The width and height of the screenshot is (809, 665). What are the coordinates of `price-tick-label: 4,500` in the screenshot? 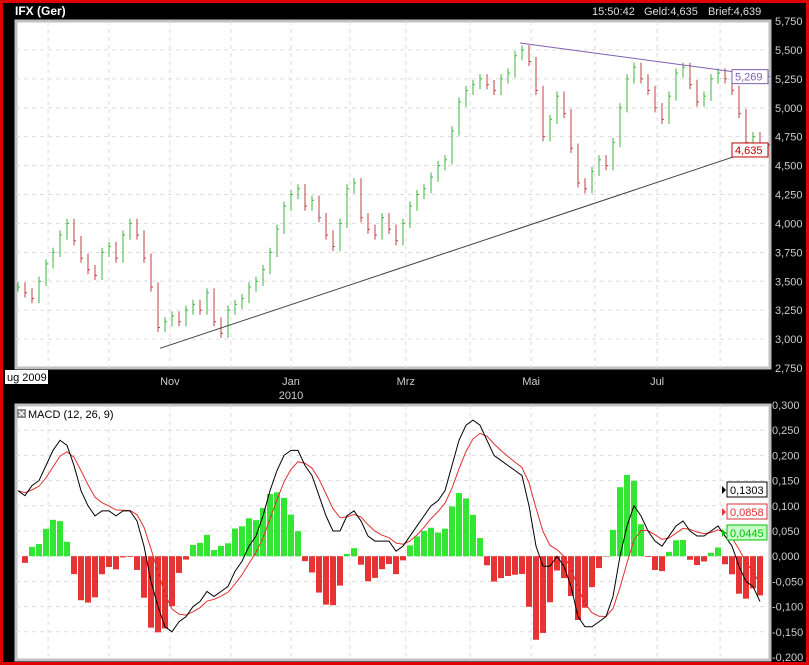 It's located at (789, 167).